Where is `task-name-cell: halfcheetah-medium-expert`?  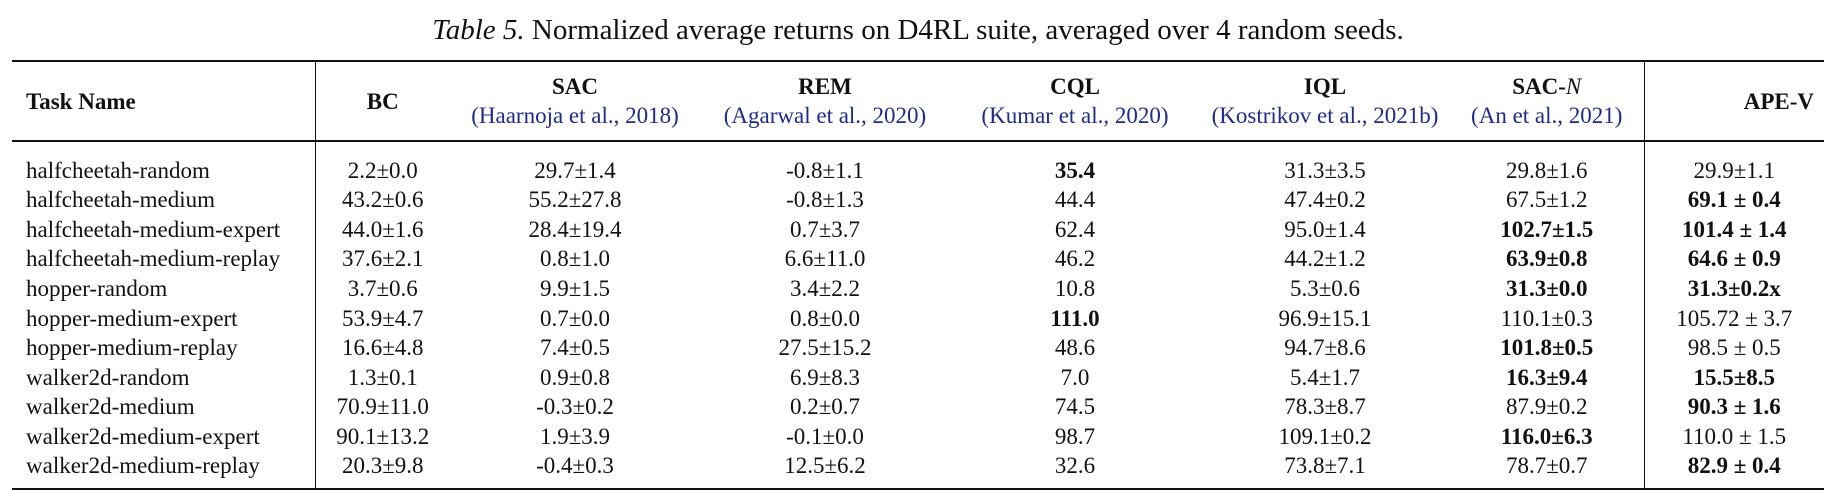
task-name-cell: halfcheetah-medium-expert is located at coordinates (164, 229).